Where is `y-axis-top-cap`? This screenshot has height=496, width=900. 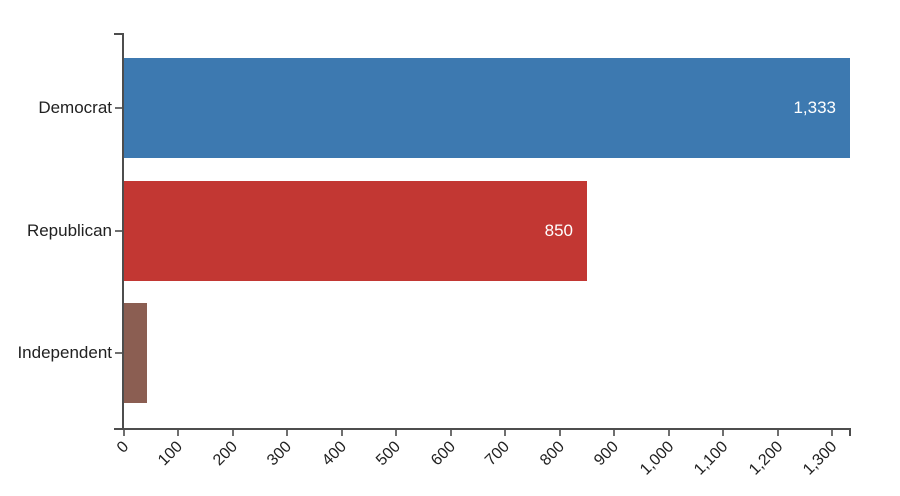 y-axis-top-cap is located at coordinates (118, 34).